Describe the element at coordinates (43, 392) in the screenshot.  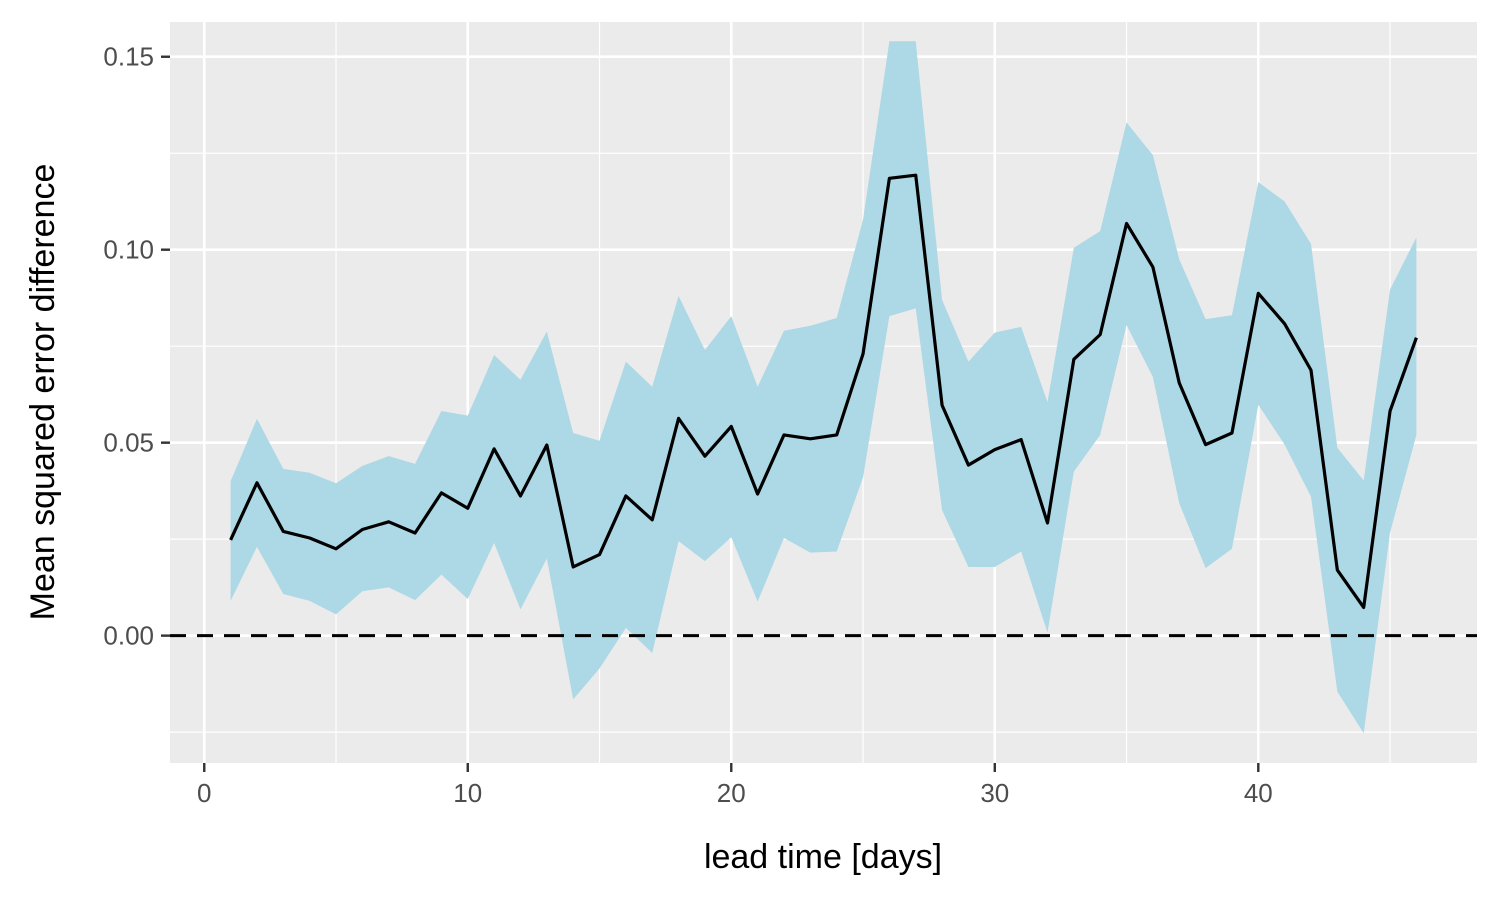
I see `y-axis-title: Mean squared error difference` at that location.